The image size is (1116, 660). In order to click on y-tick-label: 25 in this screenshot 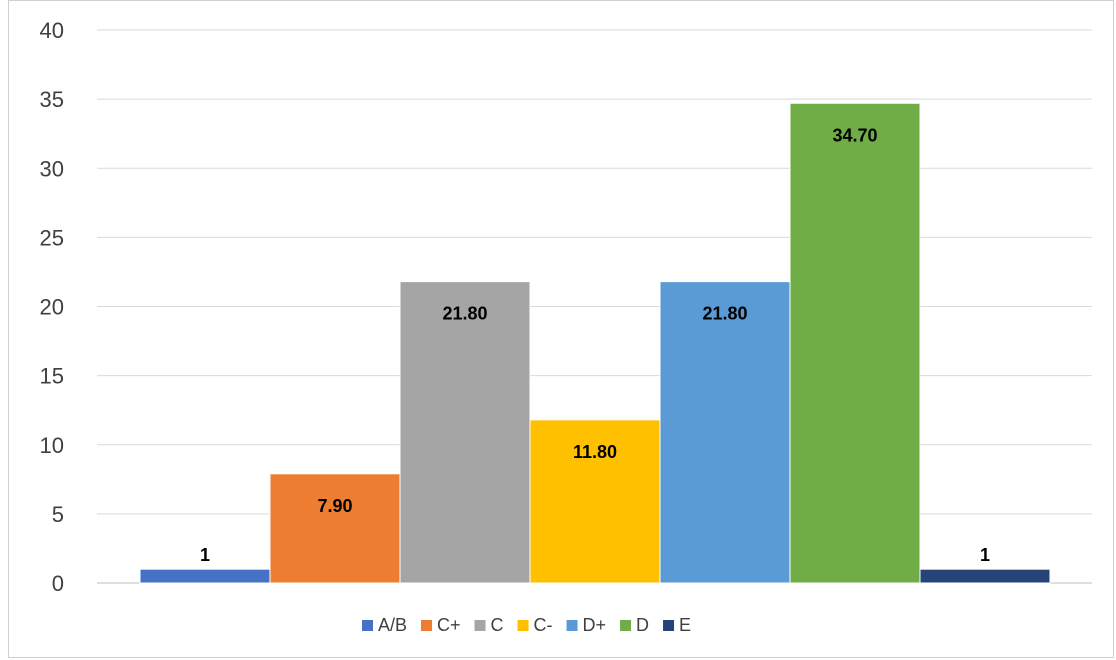, I will do `click(52, 237)`.